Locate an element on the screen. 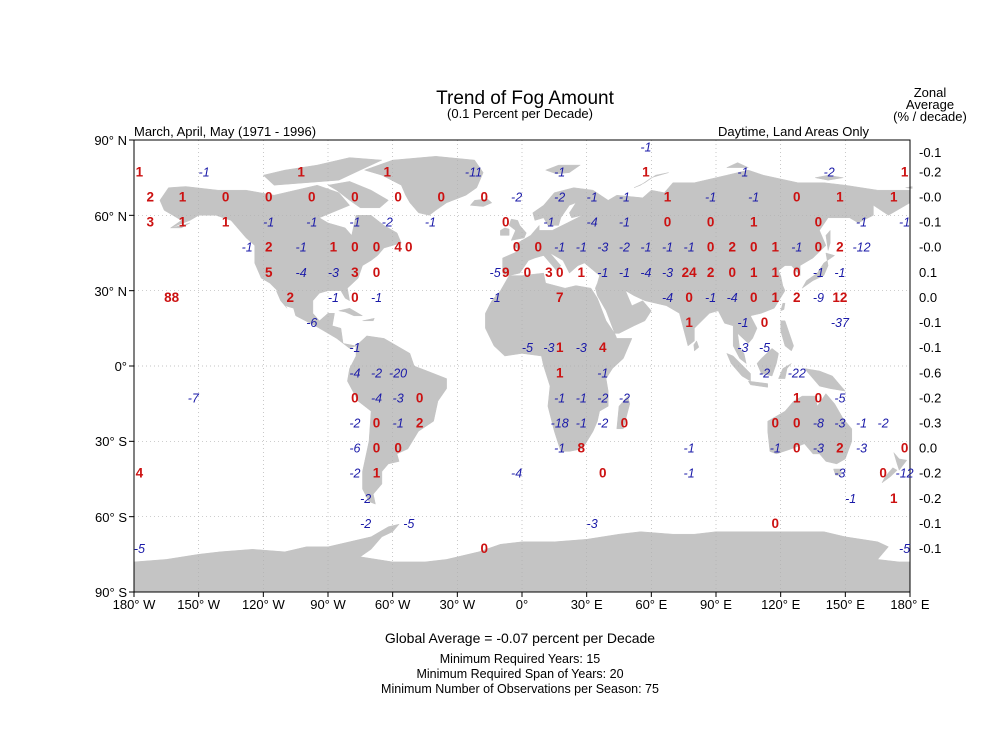  longitude-label: 120° E is located at coordinates (781, 604).